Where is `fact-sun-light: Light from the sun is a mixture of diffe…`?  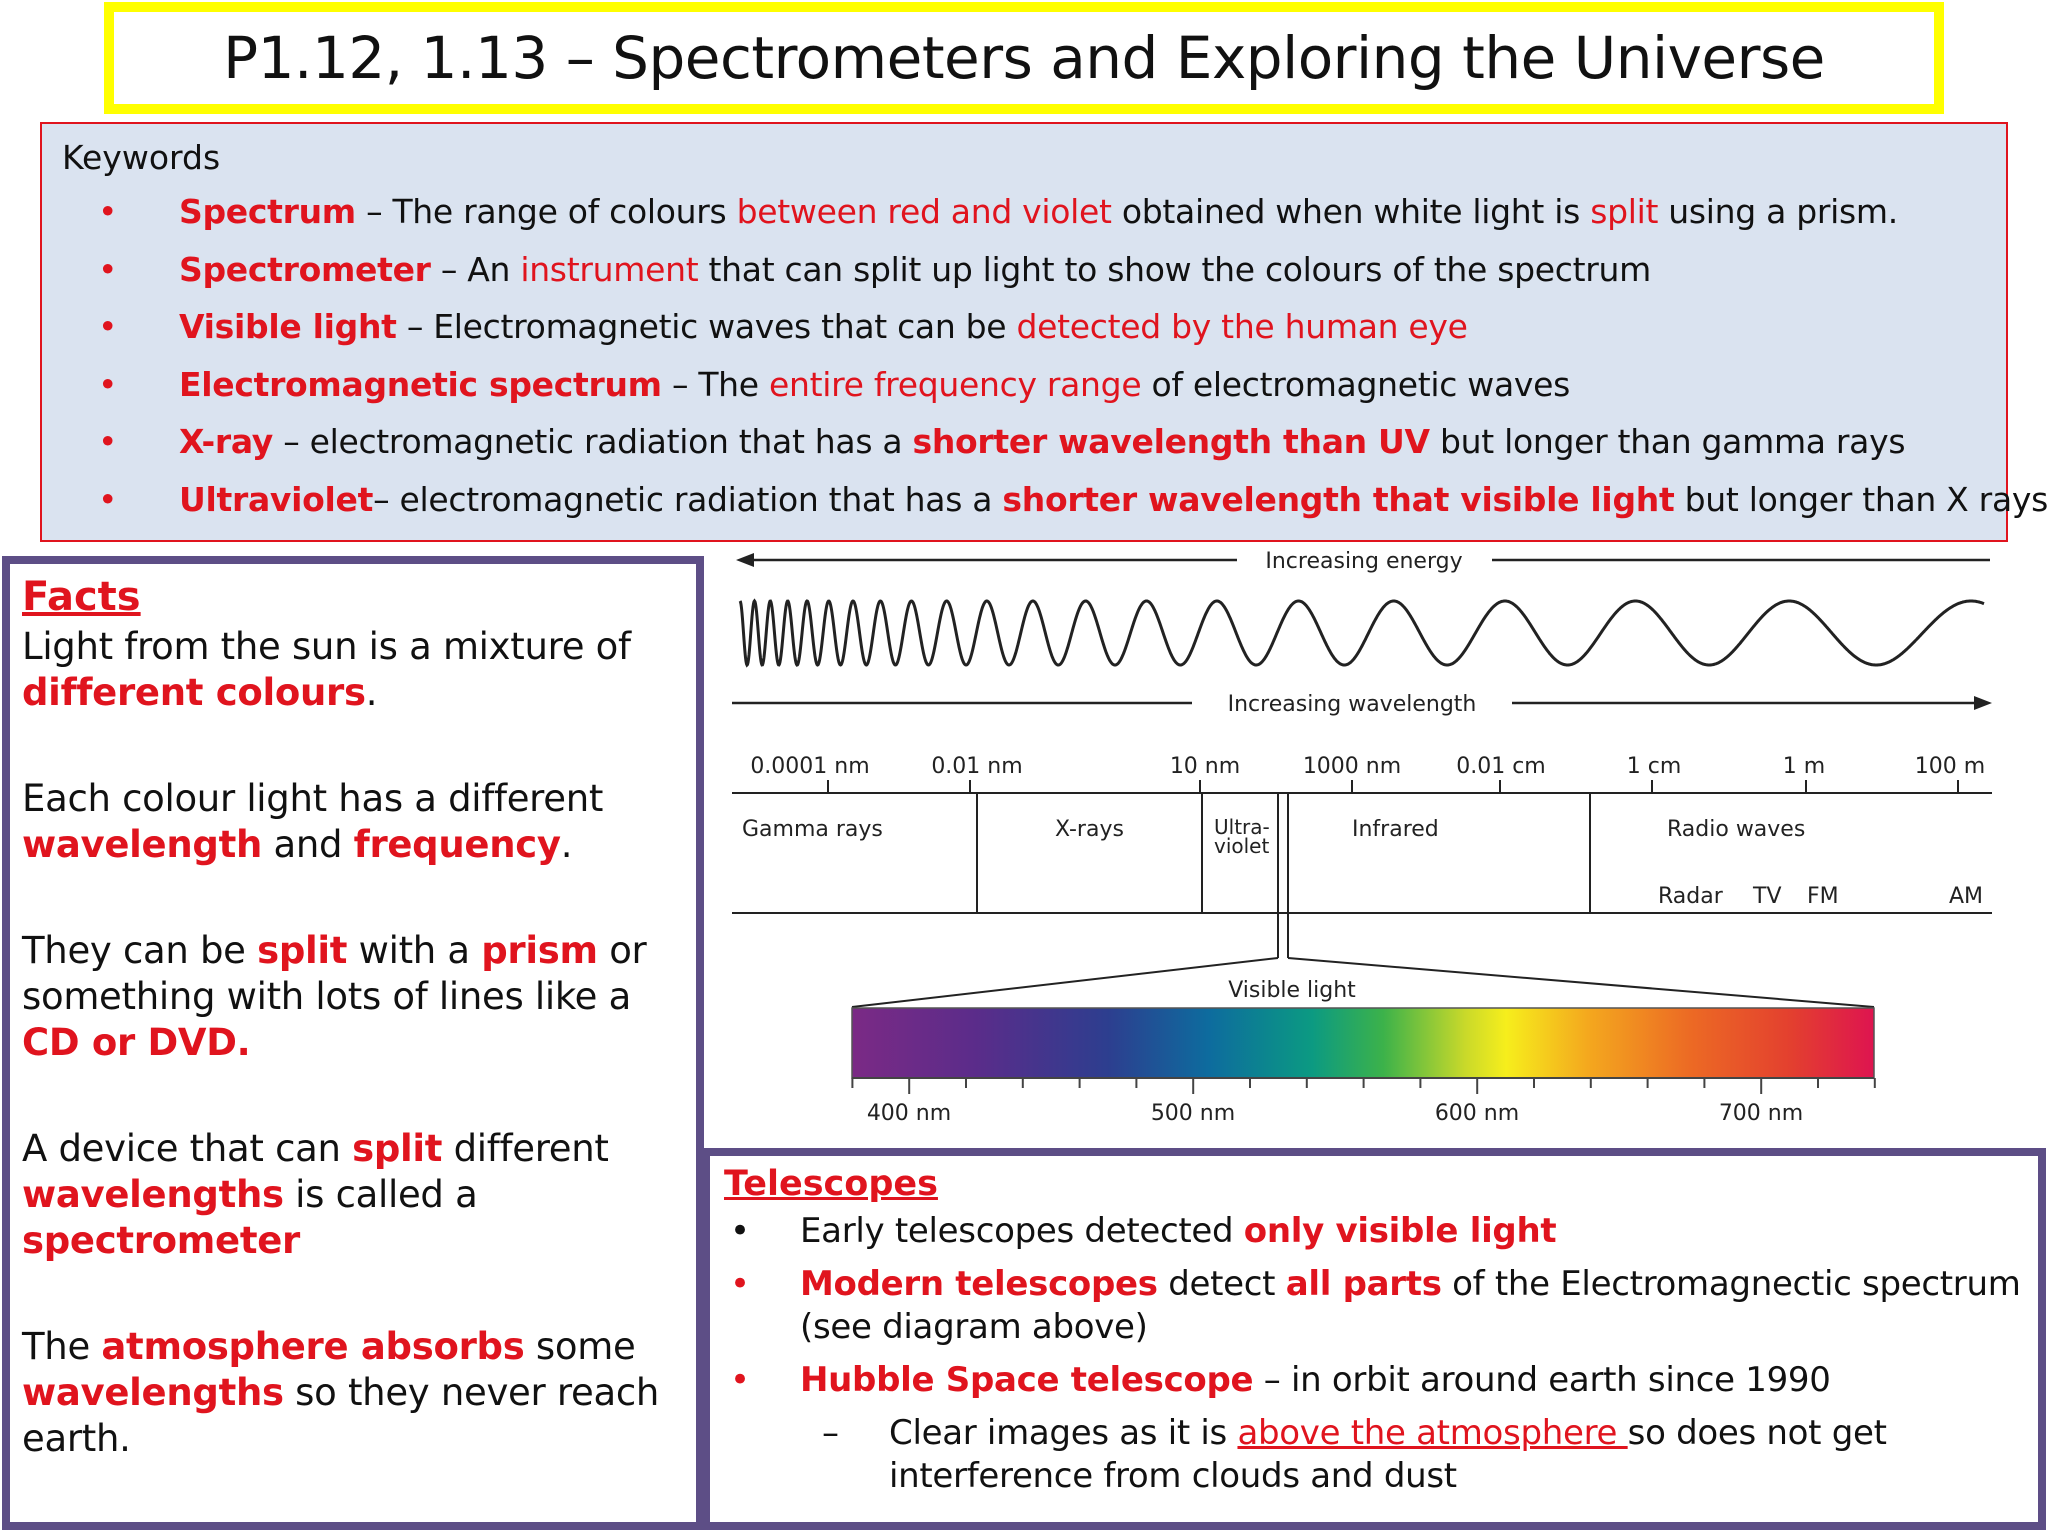 fact-sun-light: Light from the sun is a mixture of diffe… is located at coordinates (359, 670).